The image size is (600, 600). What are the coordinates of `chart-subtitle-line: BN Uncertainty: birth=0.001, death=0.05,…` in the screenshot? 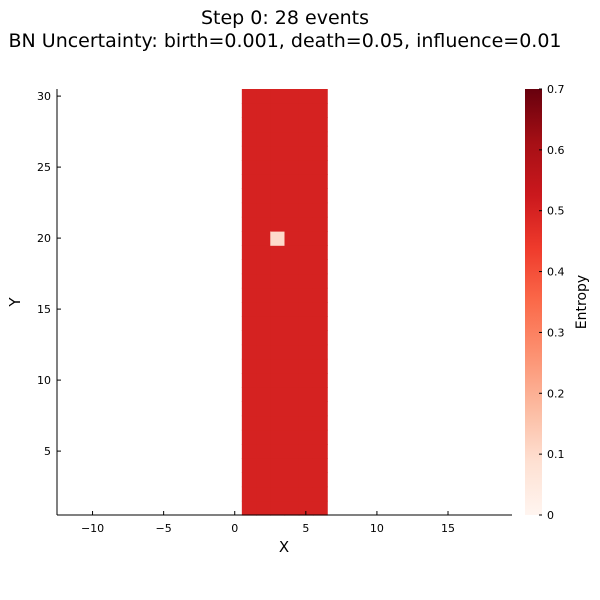 It's located at (285, 41).